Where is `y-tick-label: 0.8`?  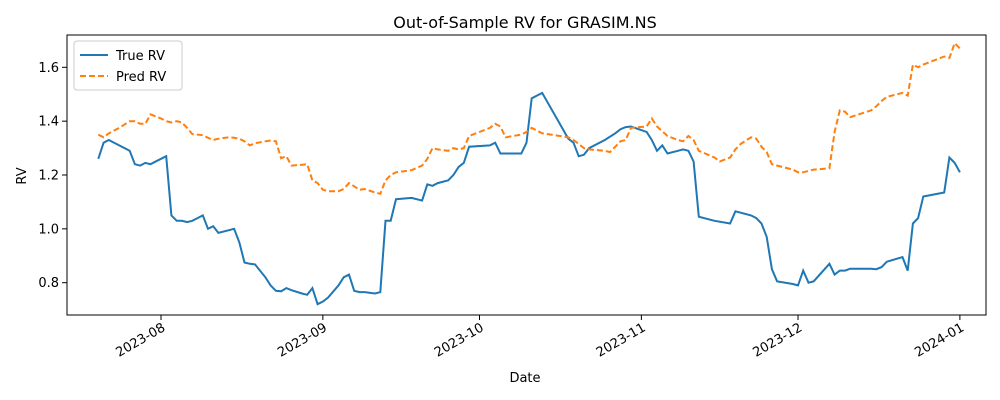
y-tick-label: 0.8 is located at coordinates (48, 283).